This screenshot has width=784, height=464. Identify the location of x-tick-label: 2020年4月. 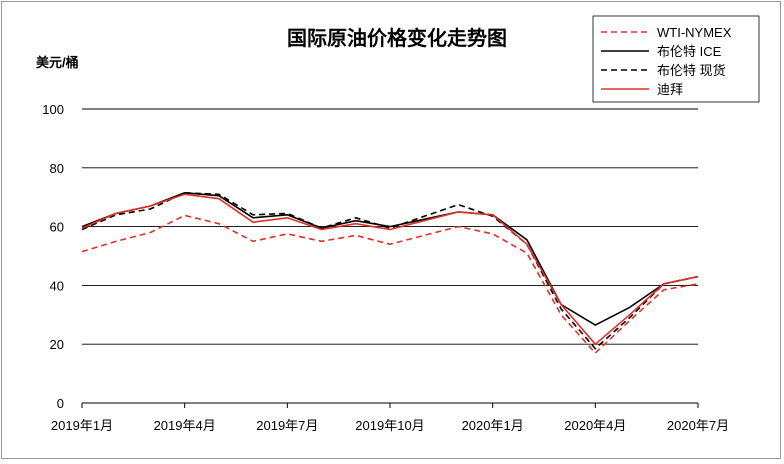
(595, 425).